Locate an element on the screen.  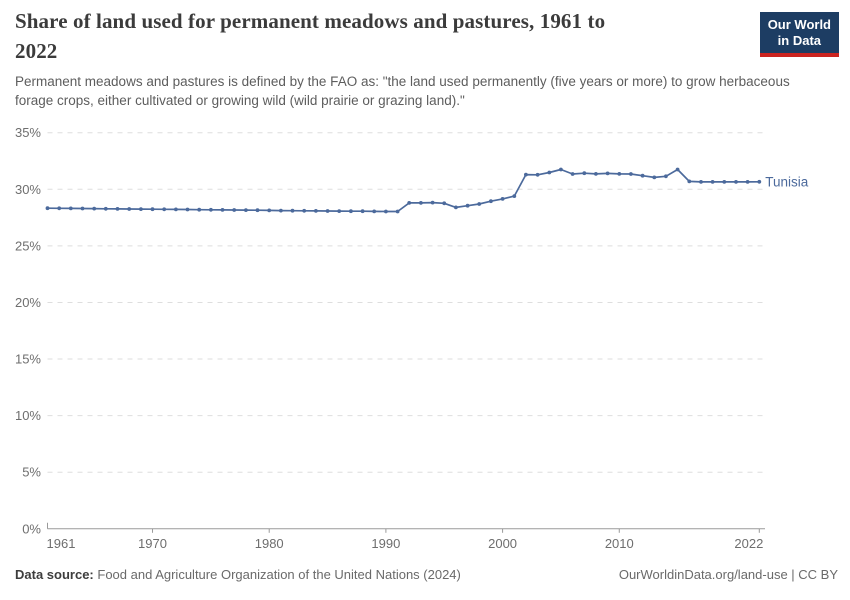
y-axis-label: 5% is located at coordinates (31, 472).